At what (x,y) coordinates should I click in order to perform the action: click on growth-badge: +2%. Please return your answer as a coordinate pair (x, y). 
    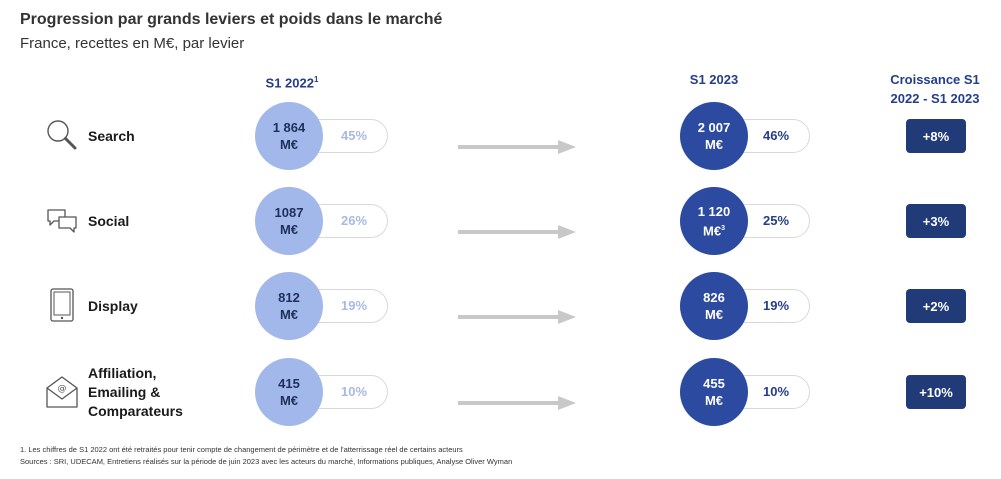
    Looking at the image, I should click on (936, 306).